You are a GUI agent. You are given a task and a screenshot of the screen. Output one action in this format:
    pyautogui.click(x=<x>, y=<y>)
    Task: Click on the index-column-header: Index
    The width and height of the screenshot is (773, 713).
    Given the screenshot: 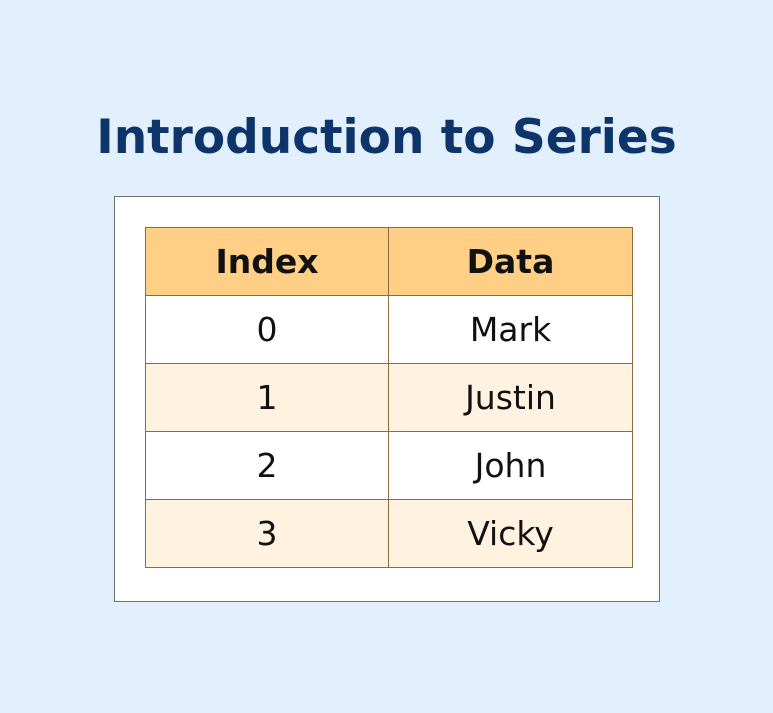 What is the action you would take?
    pyautogui.click(x=267, y=261)
    